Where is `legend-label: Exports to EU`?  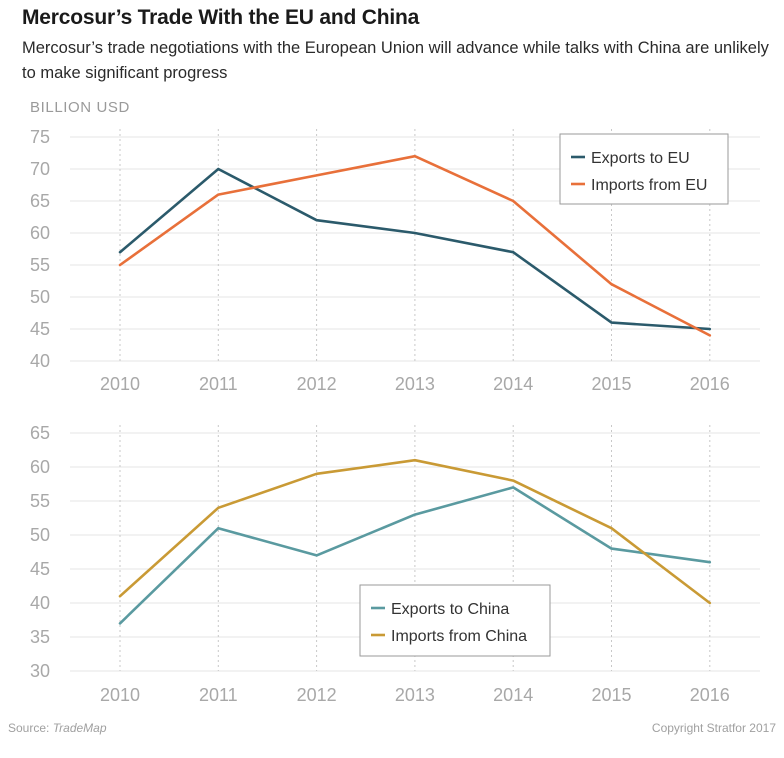
legend-label: Exports to EU is located at coordinates (640, 158).